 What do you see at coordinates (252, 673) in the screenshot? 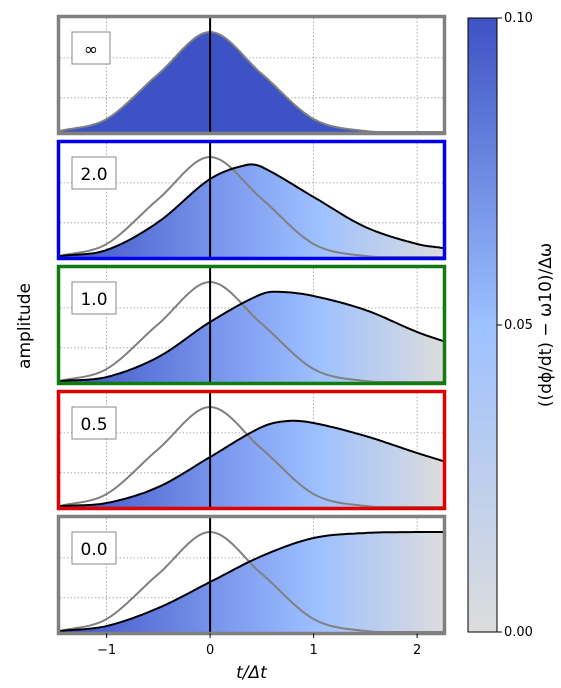
I see `x-axis-label: t/Δt` at bounding box center [252, 673].